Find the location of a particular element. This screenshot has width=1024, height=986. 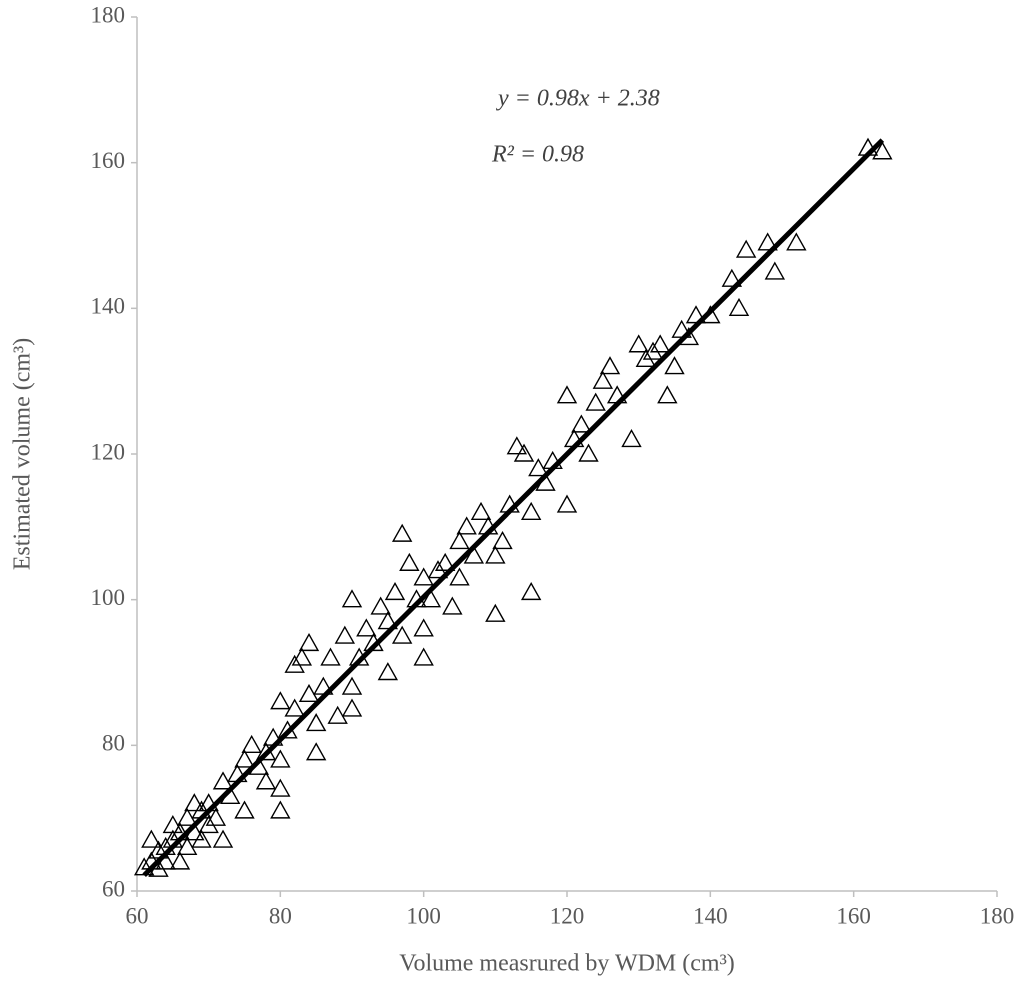

x-tick-label: 60 is located at coordinates (137, 915).